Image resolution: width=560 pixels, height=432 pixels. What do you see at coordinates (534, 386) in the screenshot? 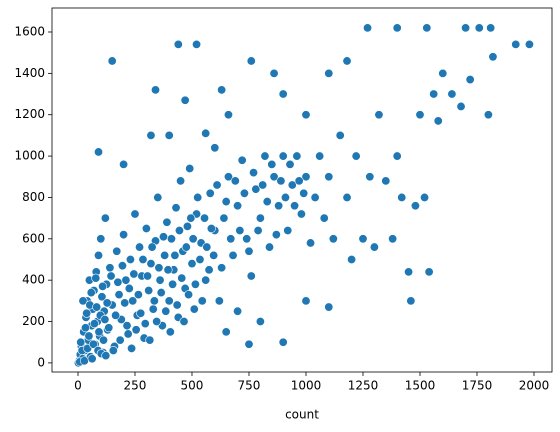
I see `x-tick-label: 2000` at bounding box center [534, 386].